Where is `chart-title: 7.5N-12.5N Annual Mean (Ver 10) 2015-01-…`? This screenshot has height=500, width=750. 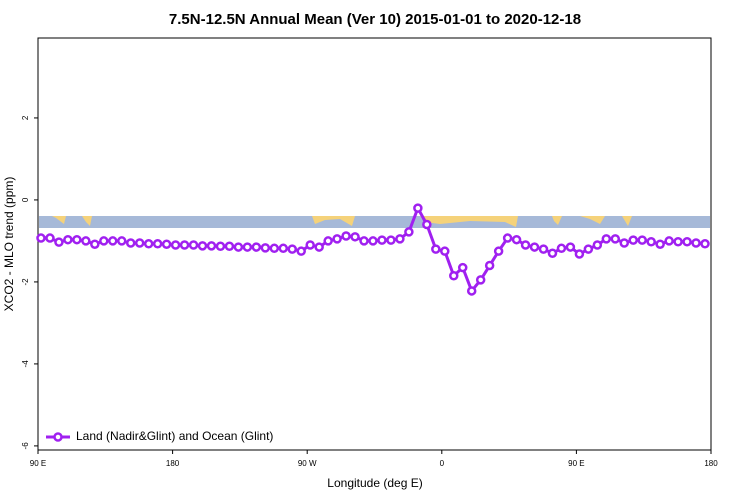
chart-title: 7.5N-12.5N Annual Mean (Ver 10) 2015-01-… is located at coordinates (375, 19).